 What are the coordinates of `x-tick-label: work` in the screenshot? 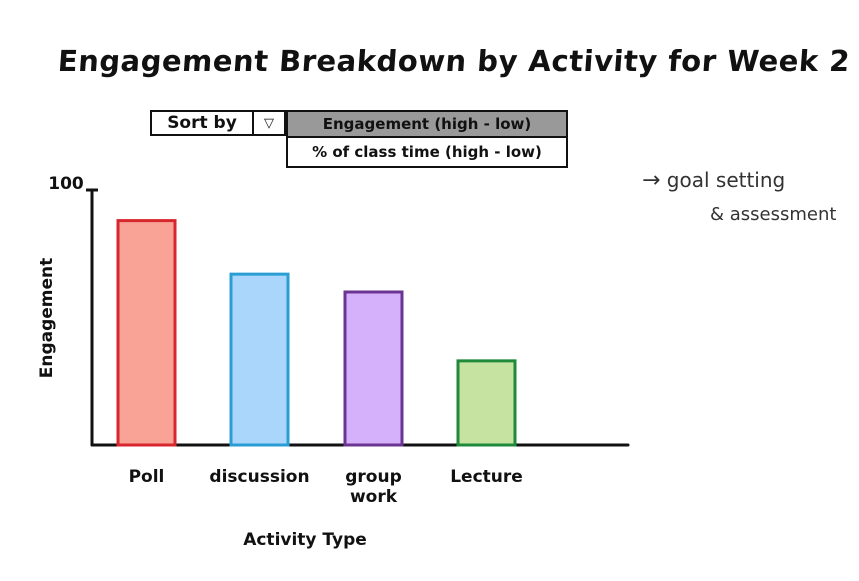 It's located at (374, 497).